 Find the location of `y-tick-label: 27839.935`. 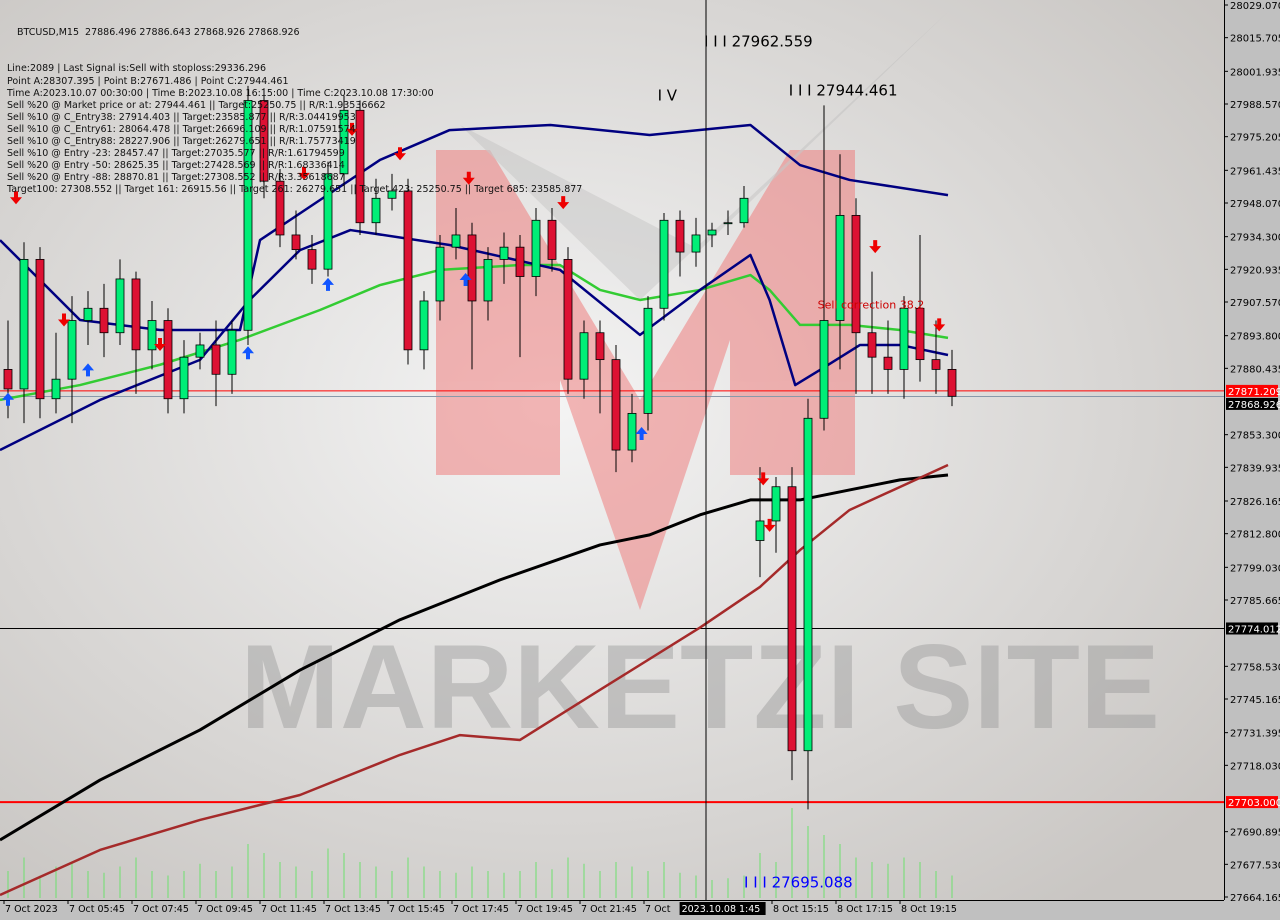

y-tick-label: 27839.935 is located at coordinates (1255, 468).